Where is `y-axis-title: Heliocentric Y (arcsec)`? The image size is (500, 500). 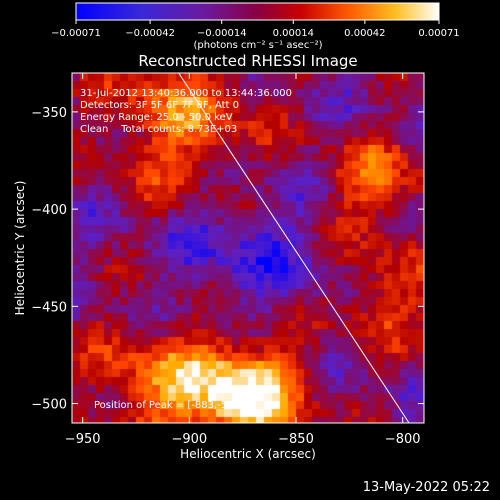
y-axis-title: Heliocentric Y (arcsec) is located at coordinates (20, 248).